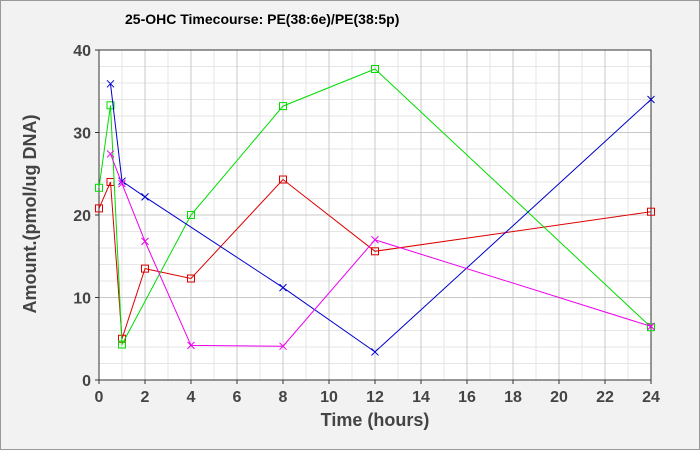  I want to click on x-tick-label: 4, so click(191, 397).